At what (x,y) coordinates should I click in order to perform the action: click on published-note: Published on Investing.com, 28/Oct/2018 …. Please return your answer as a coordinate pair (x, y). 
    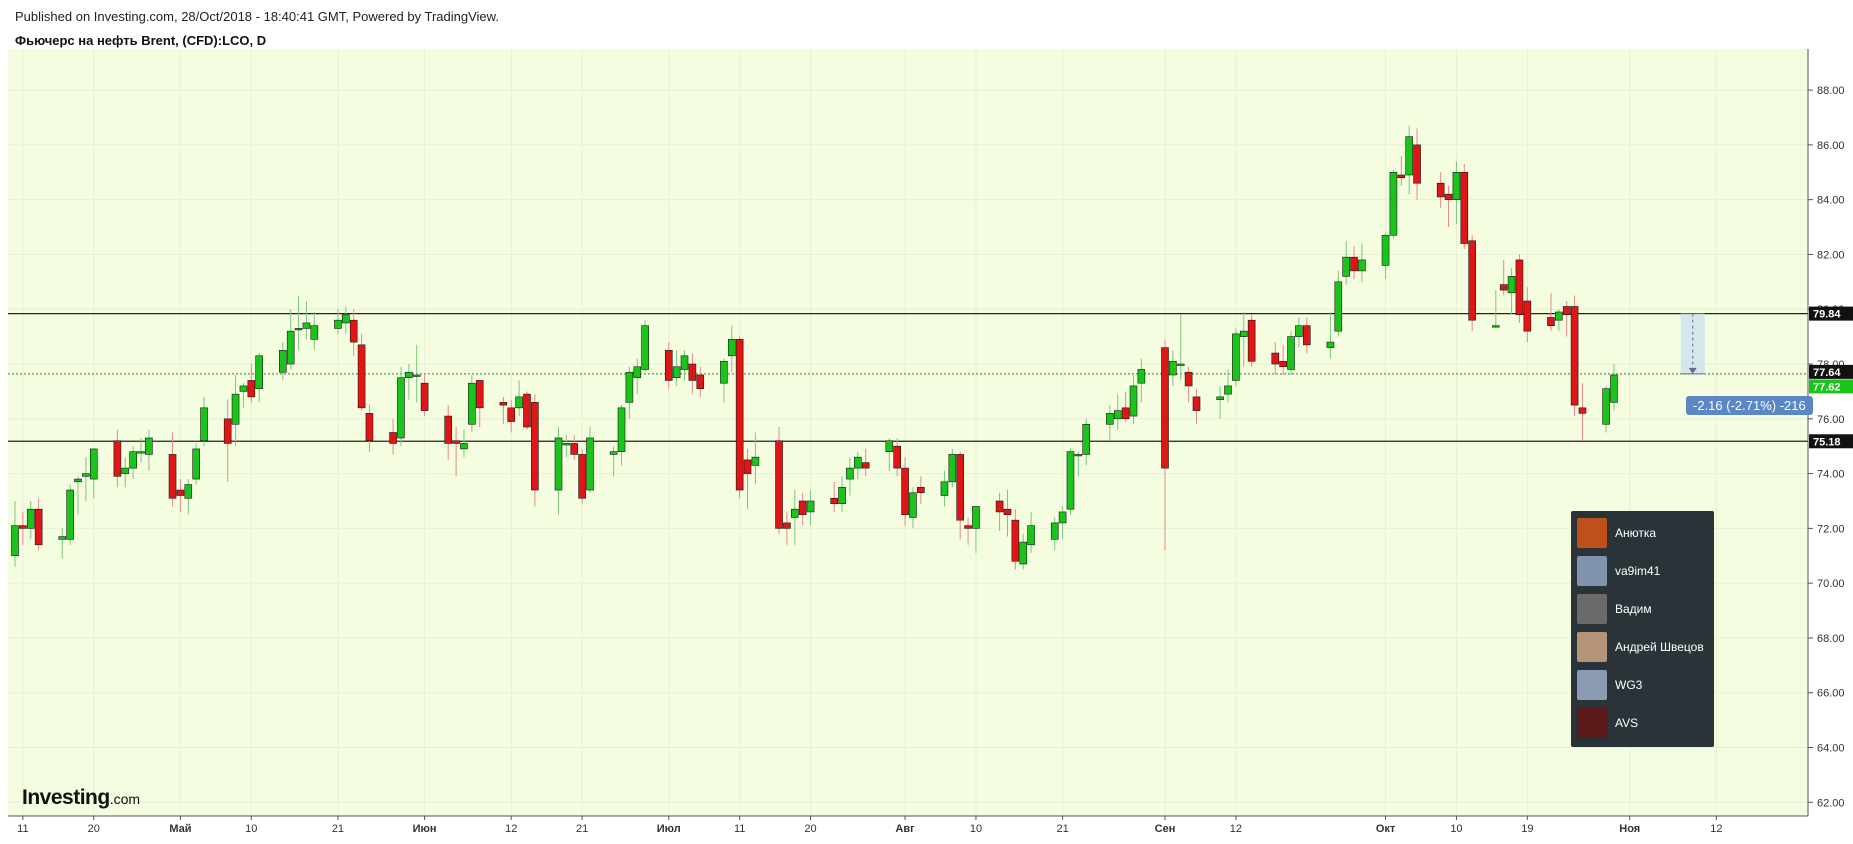
    Looking at the image, I should click on (257, 16).